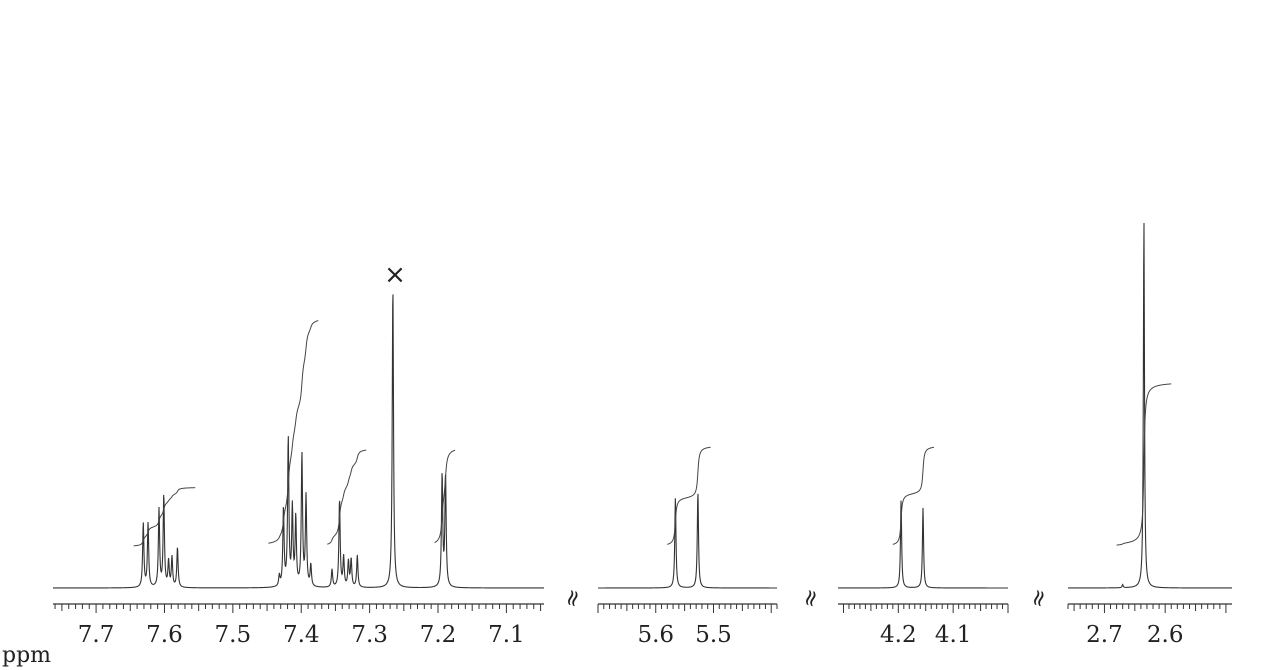  What do you see at coordinates (233, 635) in the screenshot?
I see `tick-label: 7.5` at bounding box center [233, 635].